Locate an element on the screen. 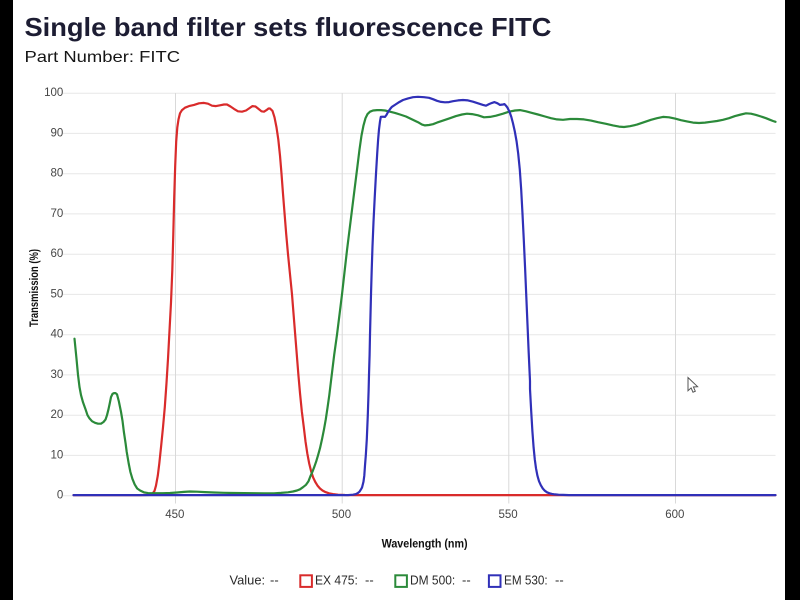 The height and width of the screenshot is (600, 800). svg-text: 100 is located at coordinates (53, 93).